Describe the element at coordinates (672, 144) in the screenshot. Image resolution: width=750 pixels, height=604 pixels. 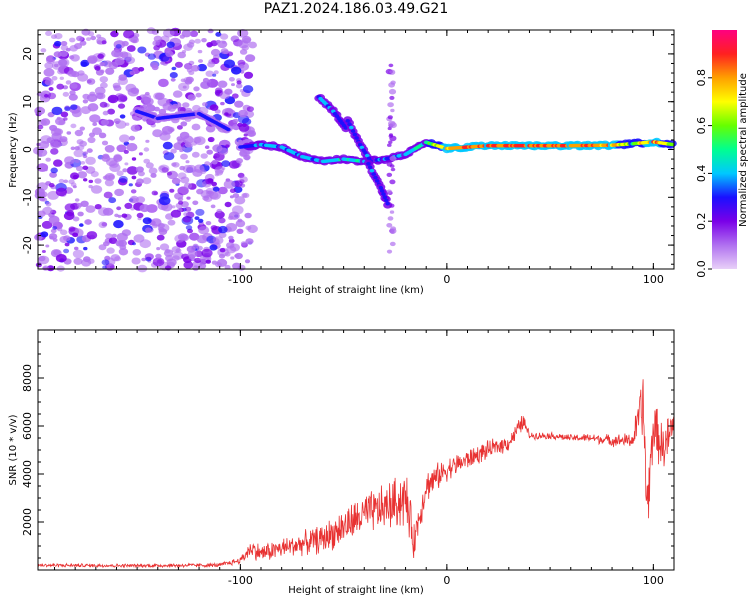
I see `heatmap-feature-ridge-main` at that location.